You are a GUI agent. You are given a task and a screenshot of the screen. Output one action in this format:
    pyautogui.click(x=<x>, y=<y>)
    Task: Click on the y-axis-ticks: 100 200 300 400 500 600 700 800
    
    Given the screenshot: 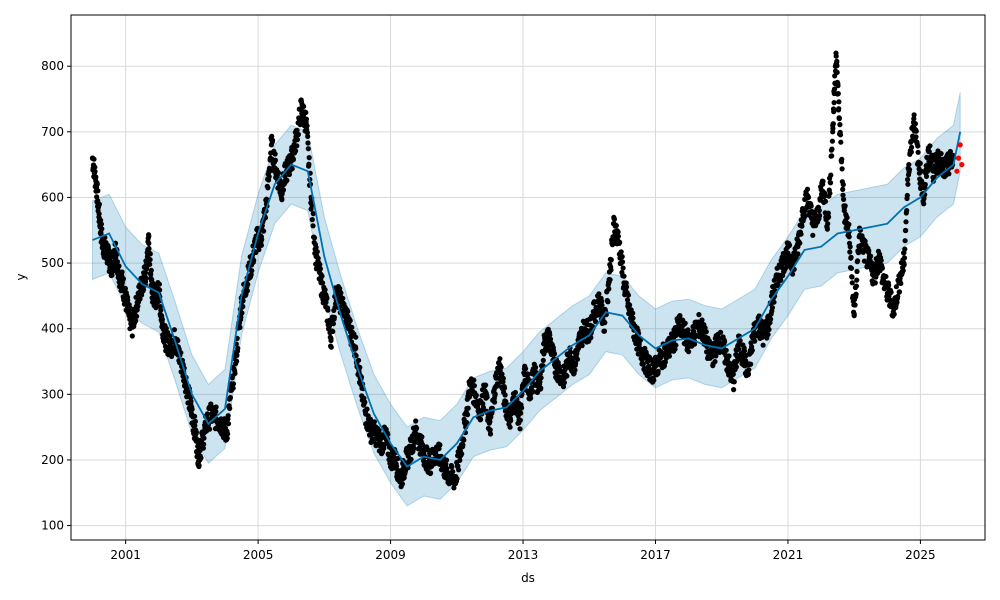 What is the action you would take?
    pyautogui.click(x=56, y=296)
    